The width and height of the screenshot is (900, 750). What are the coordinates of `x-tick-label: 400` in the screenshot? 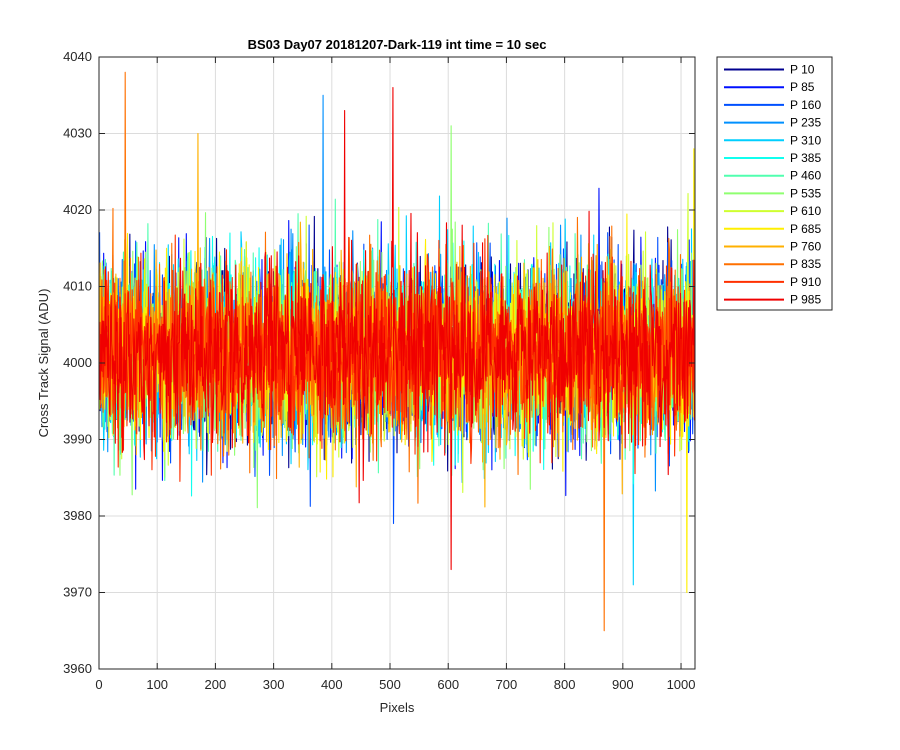 It's located at (332, 684).